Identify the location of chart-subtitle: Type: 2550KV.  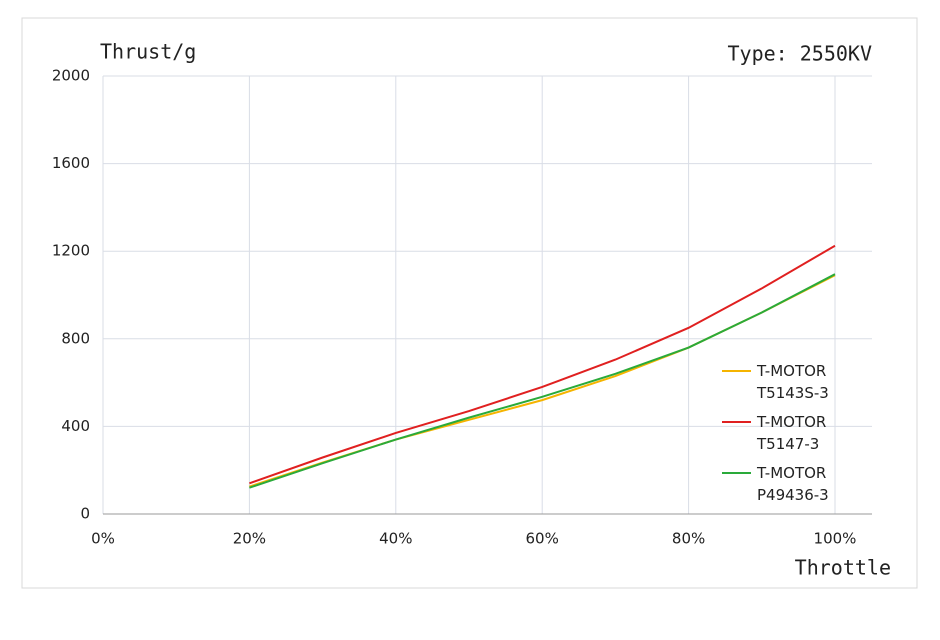
(800, 54).